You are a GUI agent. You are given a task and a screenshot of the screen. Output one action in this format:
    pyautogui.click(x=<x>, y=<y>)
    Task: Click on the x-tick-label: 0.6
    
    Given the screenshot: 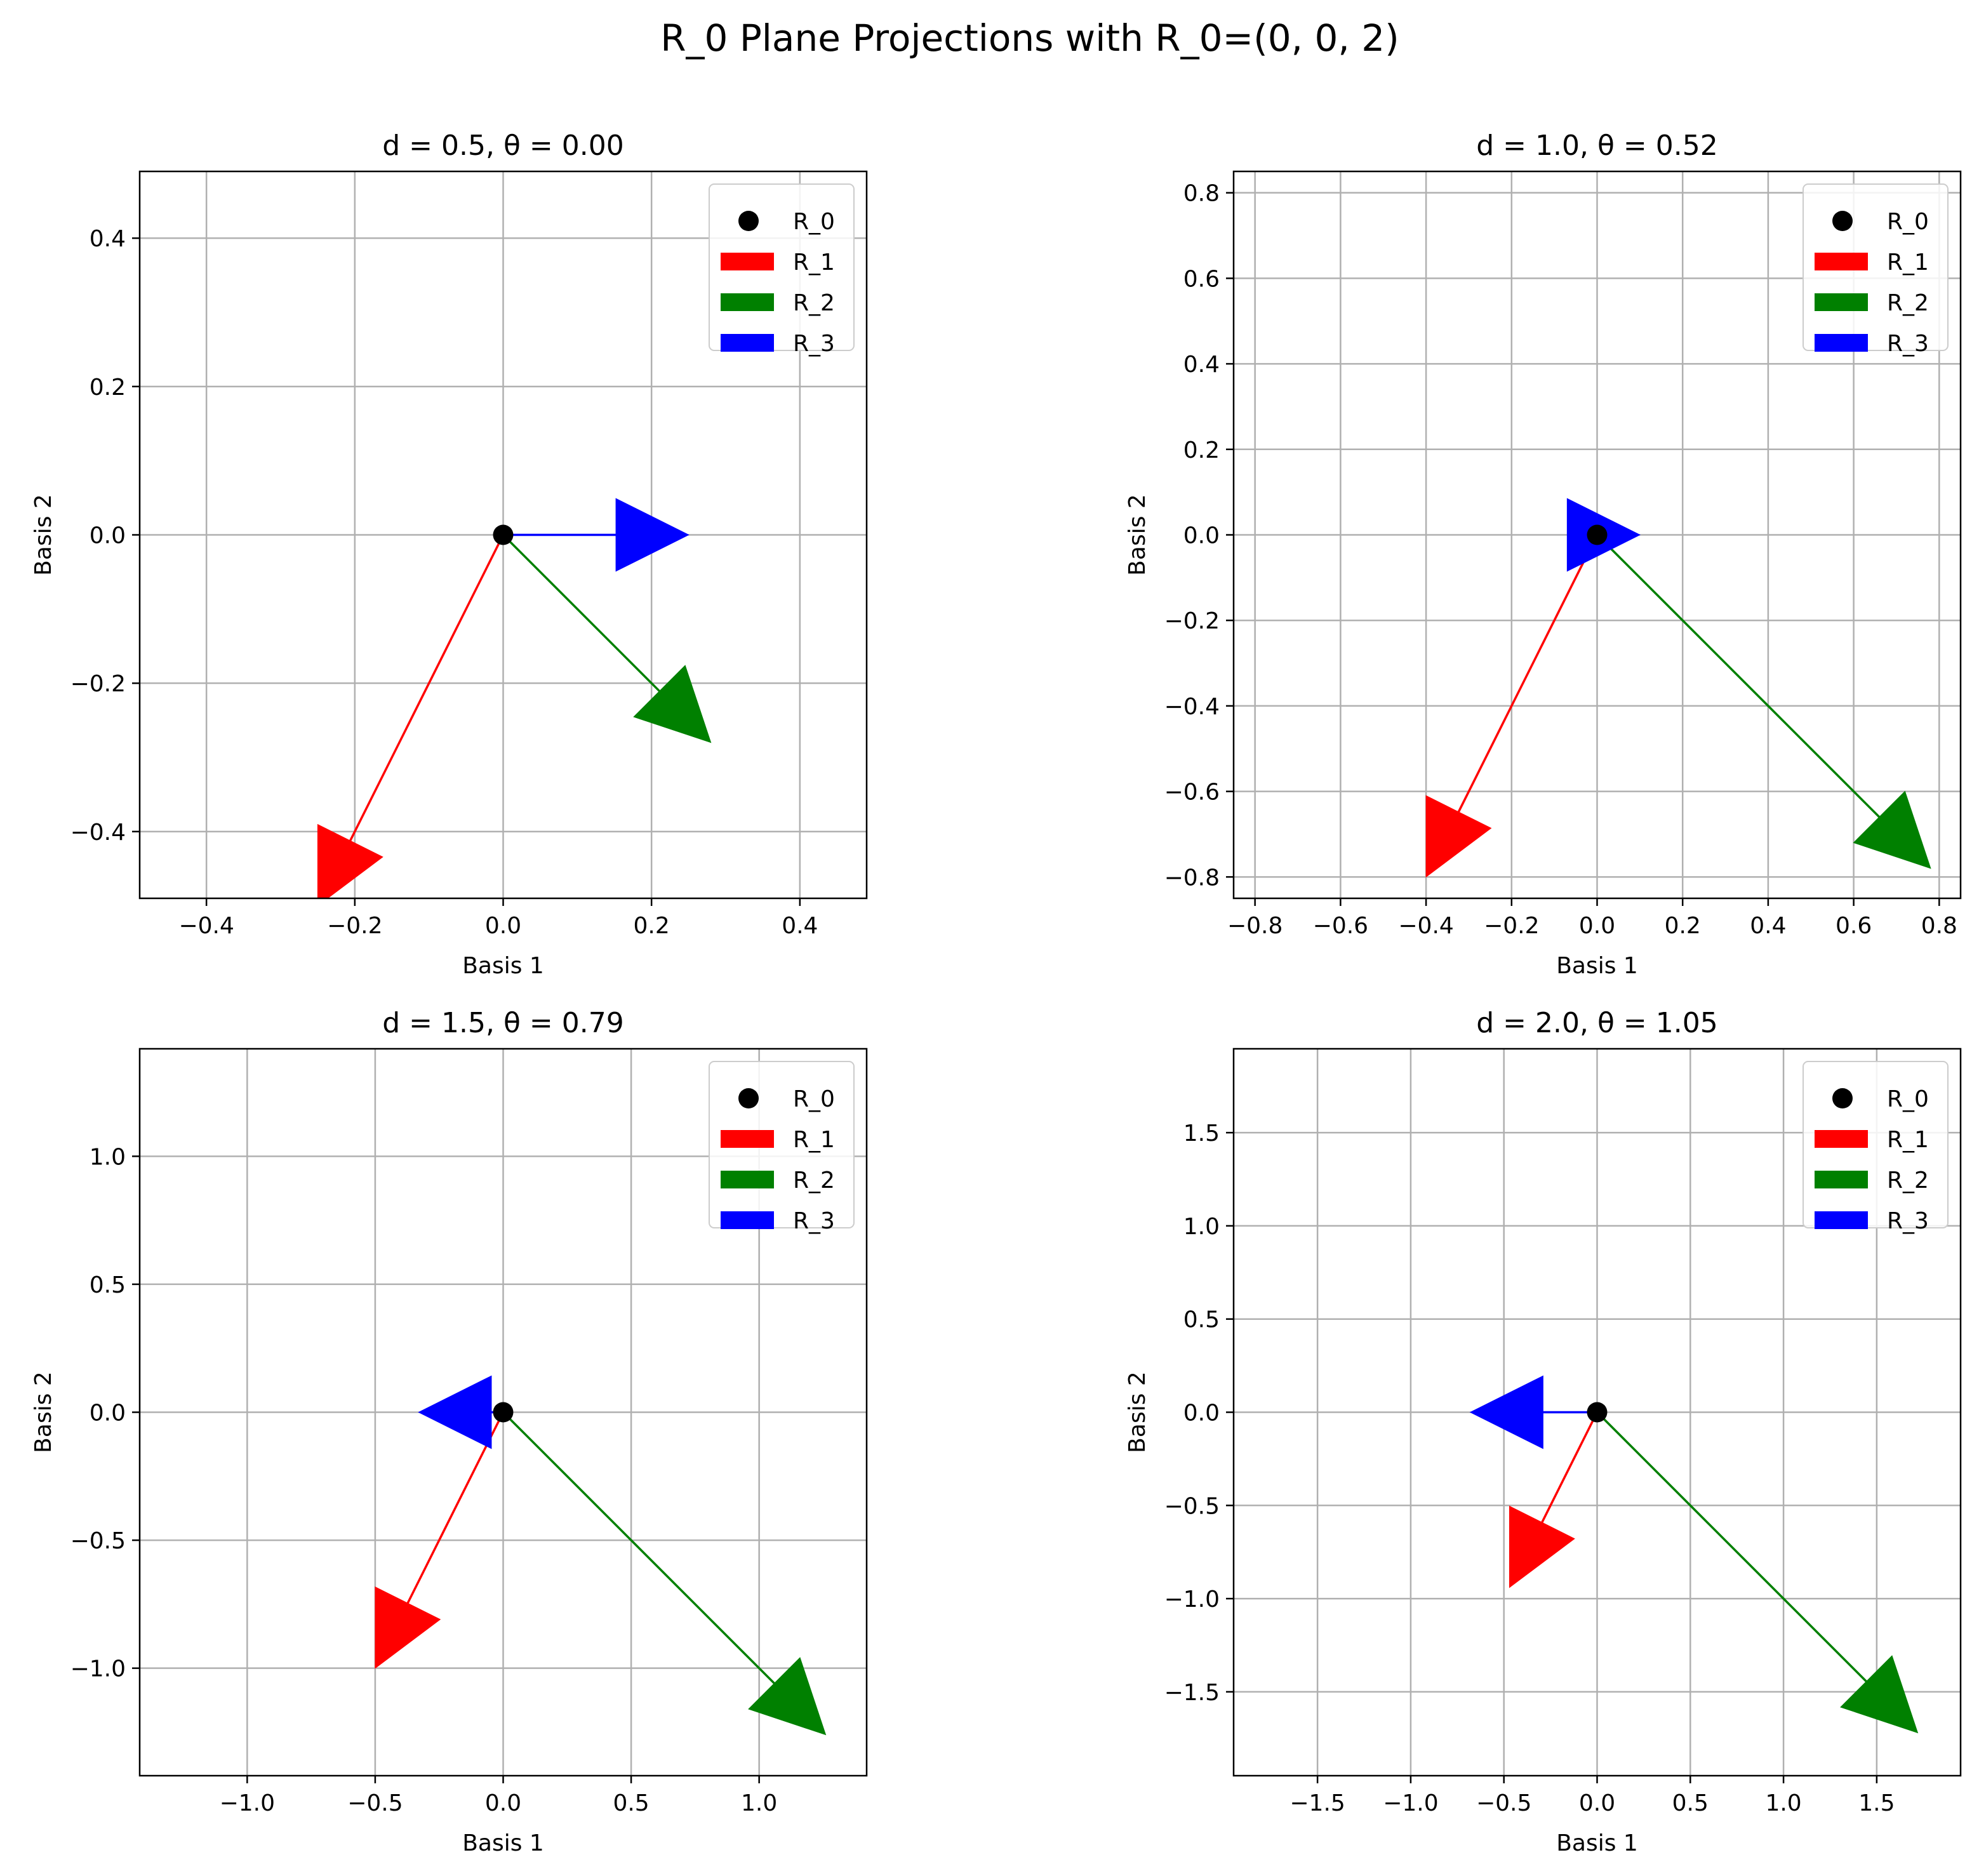 What is the action you would take?
    pyautogui.click(x=1854, y=926)
    